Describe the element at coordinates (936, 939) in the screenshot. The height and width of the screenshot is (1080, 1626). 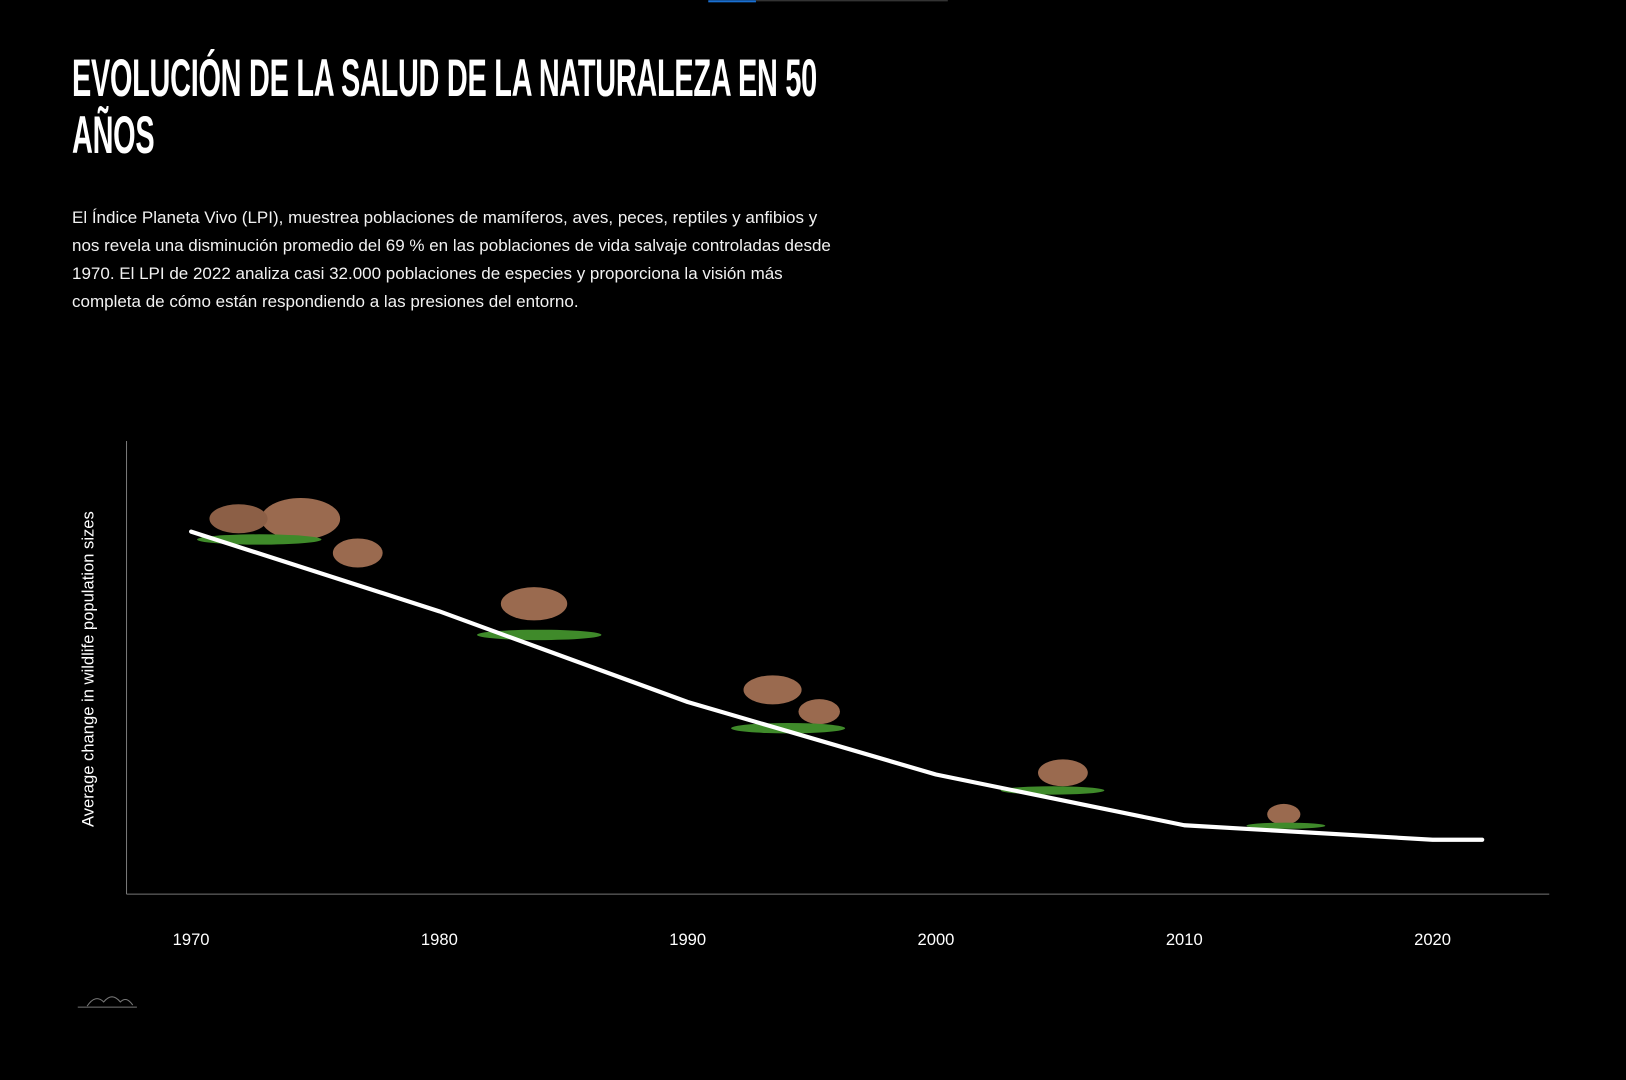
I see `x-tick-label: 2000` at that location.